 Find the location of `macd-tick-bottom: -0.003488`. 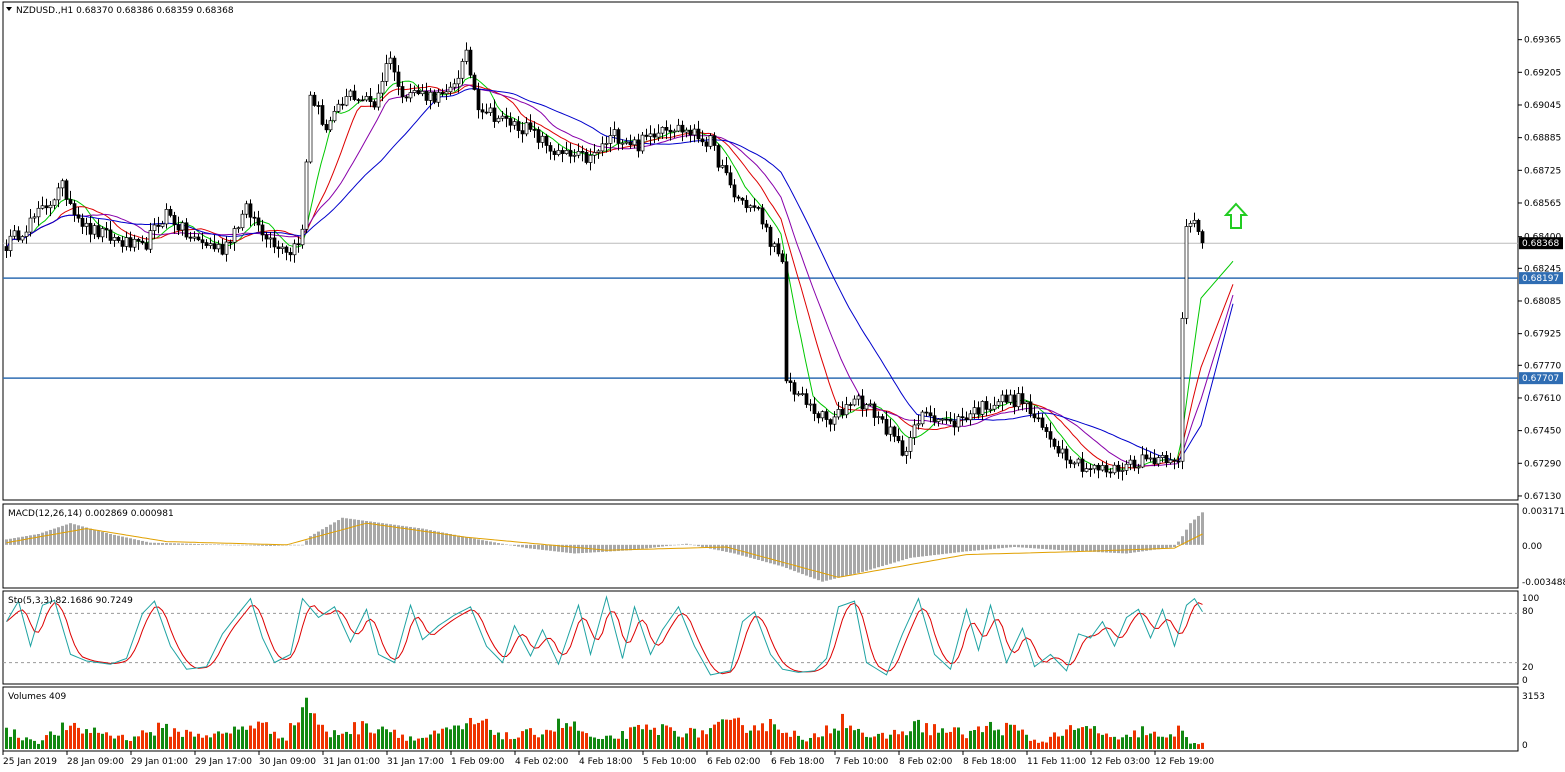

macd-tick-bottom: -0.003488 is located at coordinates (1543, 583).